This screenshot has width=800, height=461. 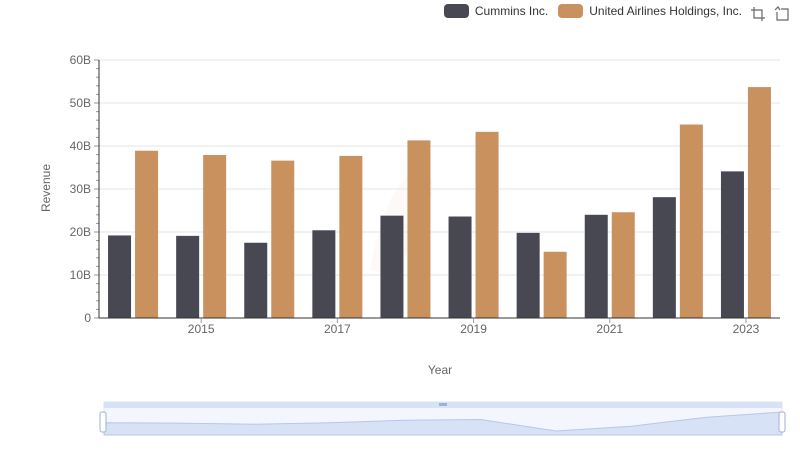 What do you see at coordinates (473, 329) in the screenshot?
I see `x-tick-label: 2019` at bounding box center [473, 329].